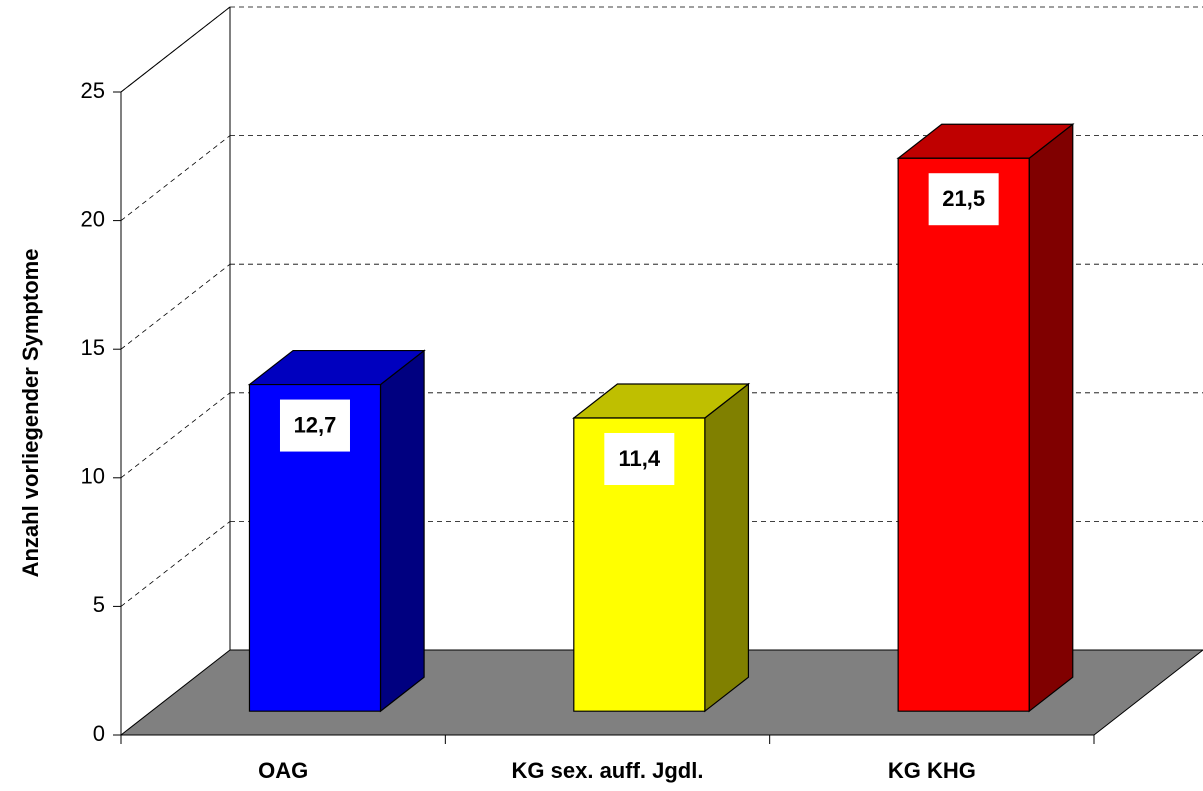 The height and width of the screenshot is (791, 1203). Describe the element at coordinates (175, 49) in the screenshot. I see `wall-edge` at that location.